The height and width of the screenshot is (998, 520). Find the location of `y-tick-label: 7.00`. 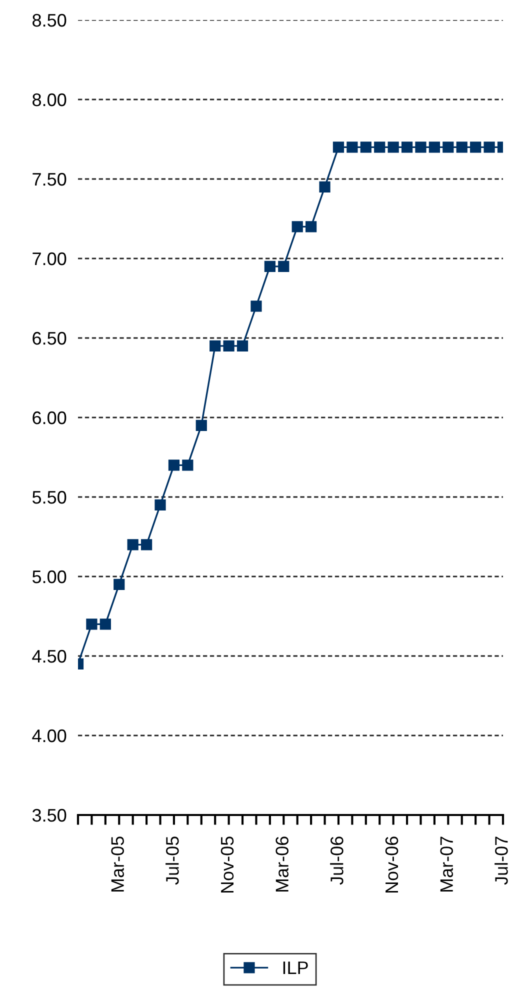

y-tick-label: 7.00 is located at coordinates (49, 259).